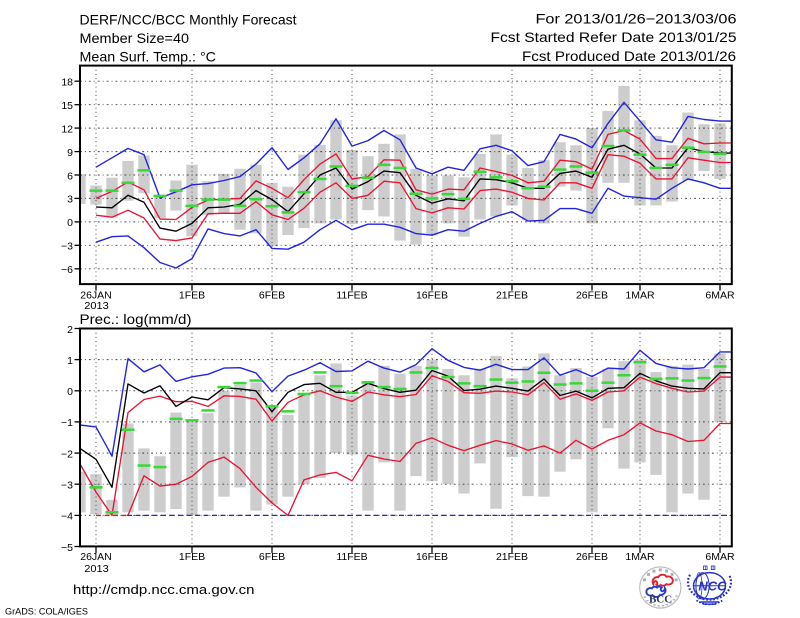  I want to click on svg-text: BCC, so click(660, 599).